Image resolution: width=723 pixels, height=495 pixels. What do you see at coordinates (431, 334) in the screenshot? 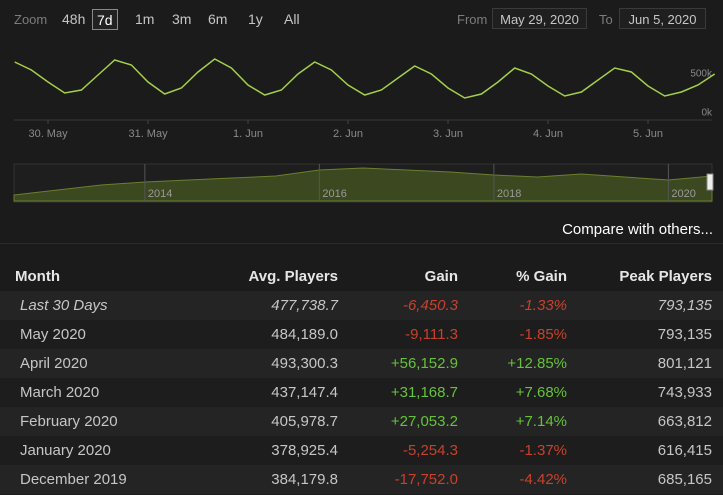
I see `table-cell: -9,111.3` at bounding box center [431, 334].